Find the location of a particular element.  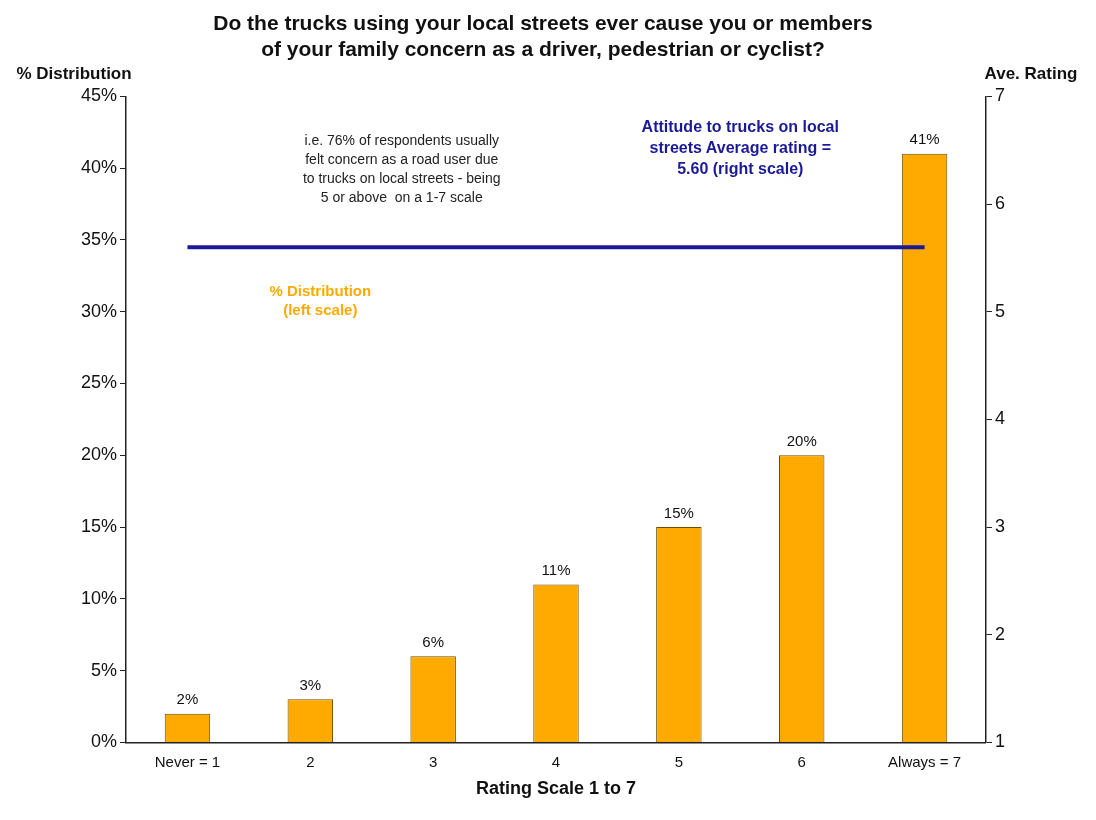

x-tick-label: 5 is located at coordinates (679, 761).